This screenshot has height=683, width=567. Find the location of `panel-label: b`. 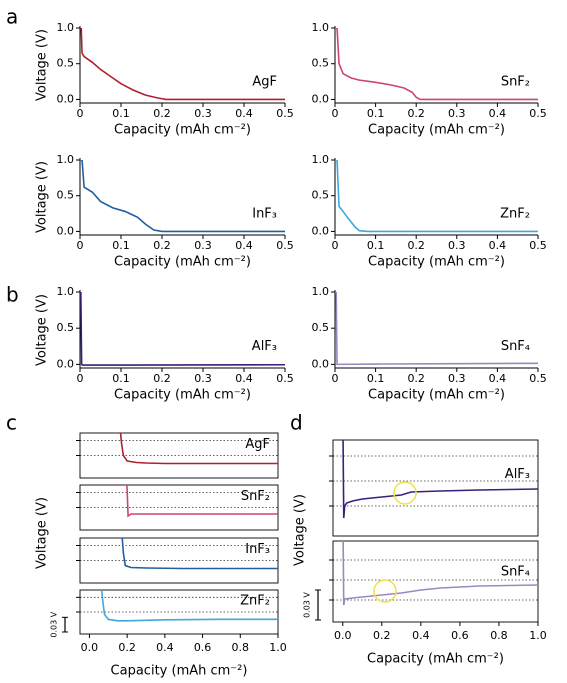

panel-label: b is located at coordinates (12, 295).